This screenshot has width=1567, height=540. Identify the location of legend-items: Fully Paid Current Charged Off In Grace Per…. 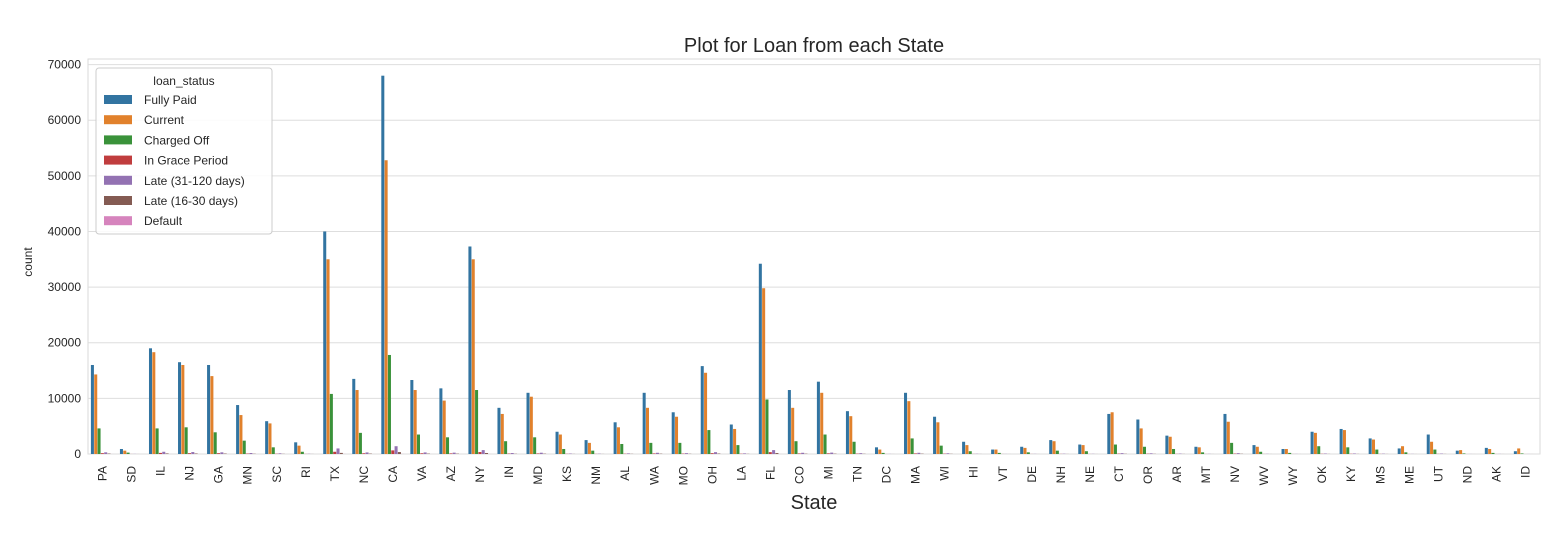
(174, 160).